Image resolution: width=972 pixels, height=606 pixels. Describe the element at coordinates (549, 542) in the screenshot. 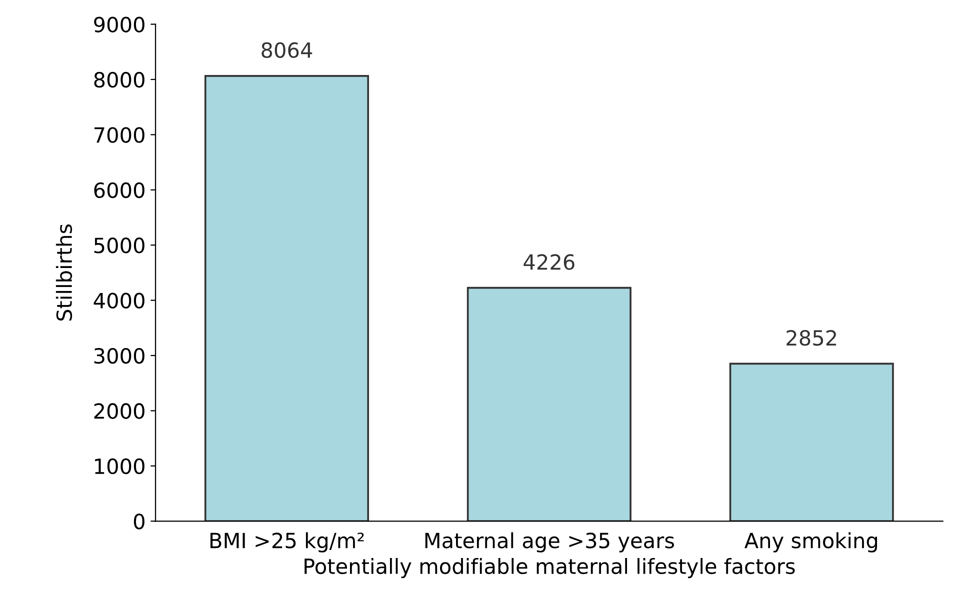

I see `x-tick-label: Maternal age >35 years` at that location.